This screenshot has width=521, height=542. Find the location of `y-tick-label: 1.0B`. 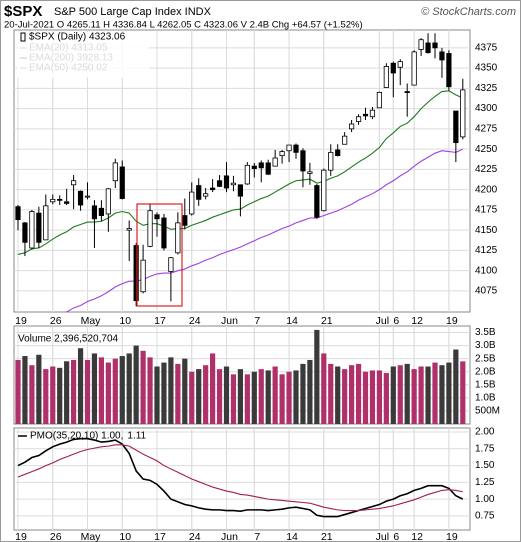

y-tick-label: 1.0B is located at coordinates (485, 398).